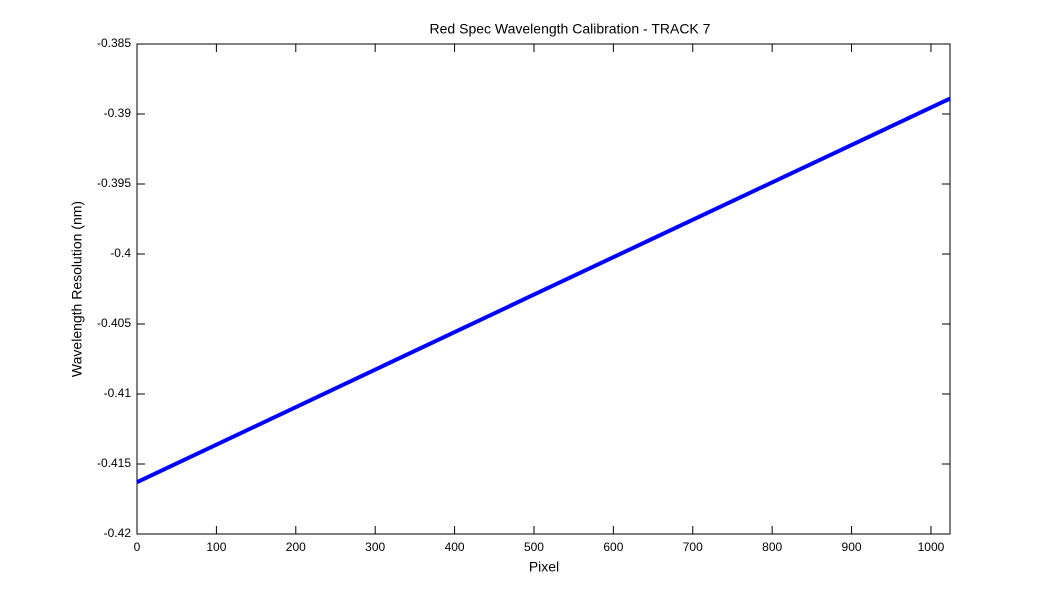 Image resolution: width=1050 pixels, height=600 pixels. I want to click on y-tick-label: -0.39, so click(118, 113).